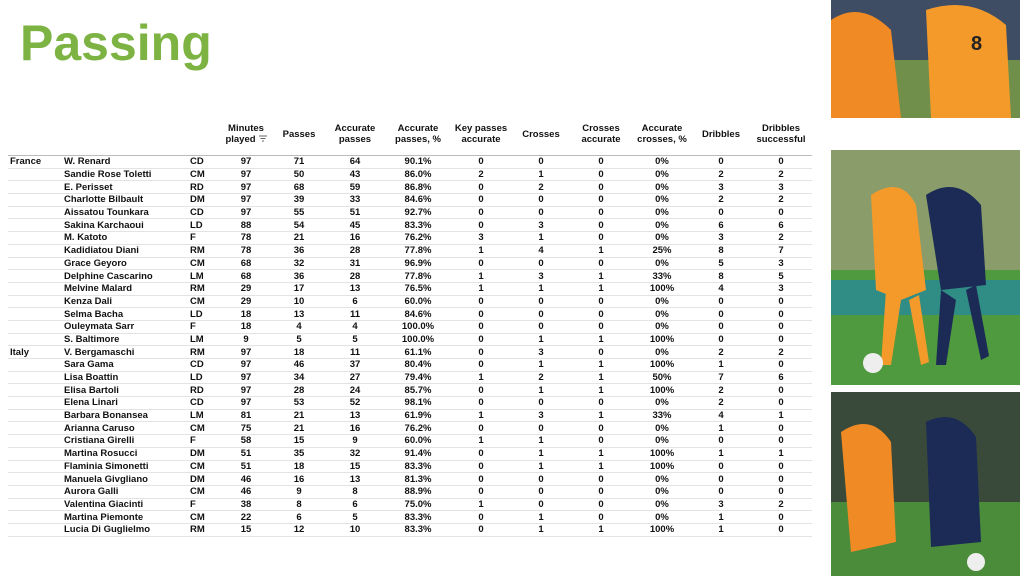 The height and width of the screenshot is (576, 1024). Describe the element at coordinates (410, 441) in the screenshot. I see `table-row: Cristiana Girelli F 58 15 9 60.0% 1 1 0 0% 0 0` at that location.